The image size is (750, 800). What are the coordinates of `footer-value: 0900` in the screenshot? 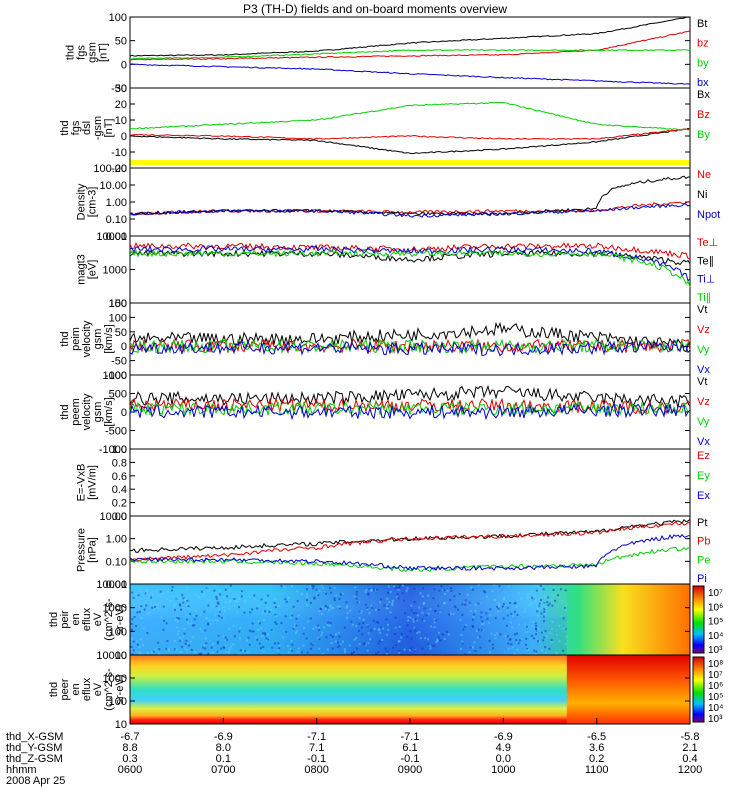 It's located at (410, 770).